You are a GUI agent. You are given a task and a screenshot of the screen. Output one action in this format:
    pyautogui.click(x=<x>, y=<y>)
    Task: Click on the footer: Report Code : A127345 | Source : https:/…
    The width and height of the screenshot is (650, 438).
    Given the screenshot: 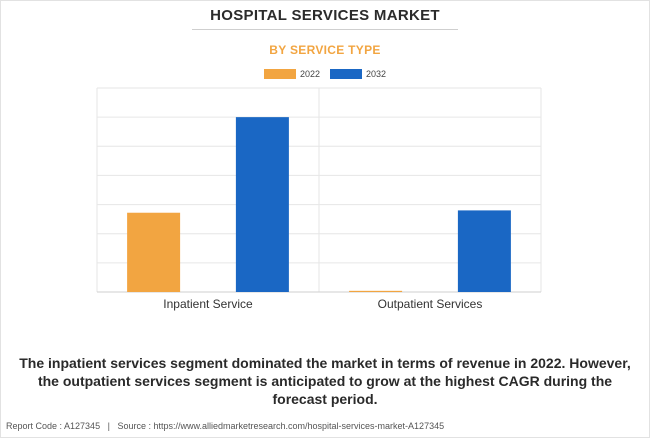 What is the action you would take?
    pyautogui.click(x=225, y=426)
    